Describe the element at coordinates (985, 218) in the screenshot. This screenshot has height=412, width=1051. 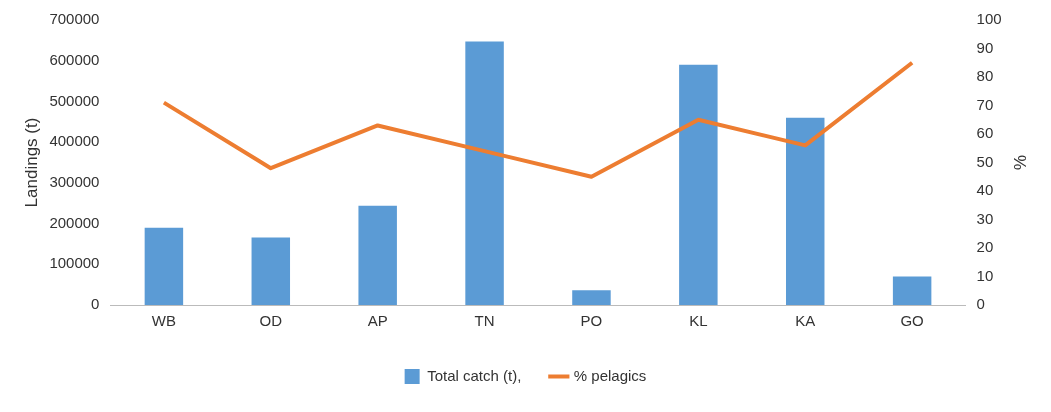
I see `y2-tick-label: 30` at that location.